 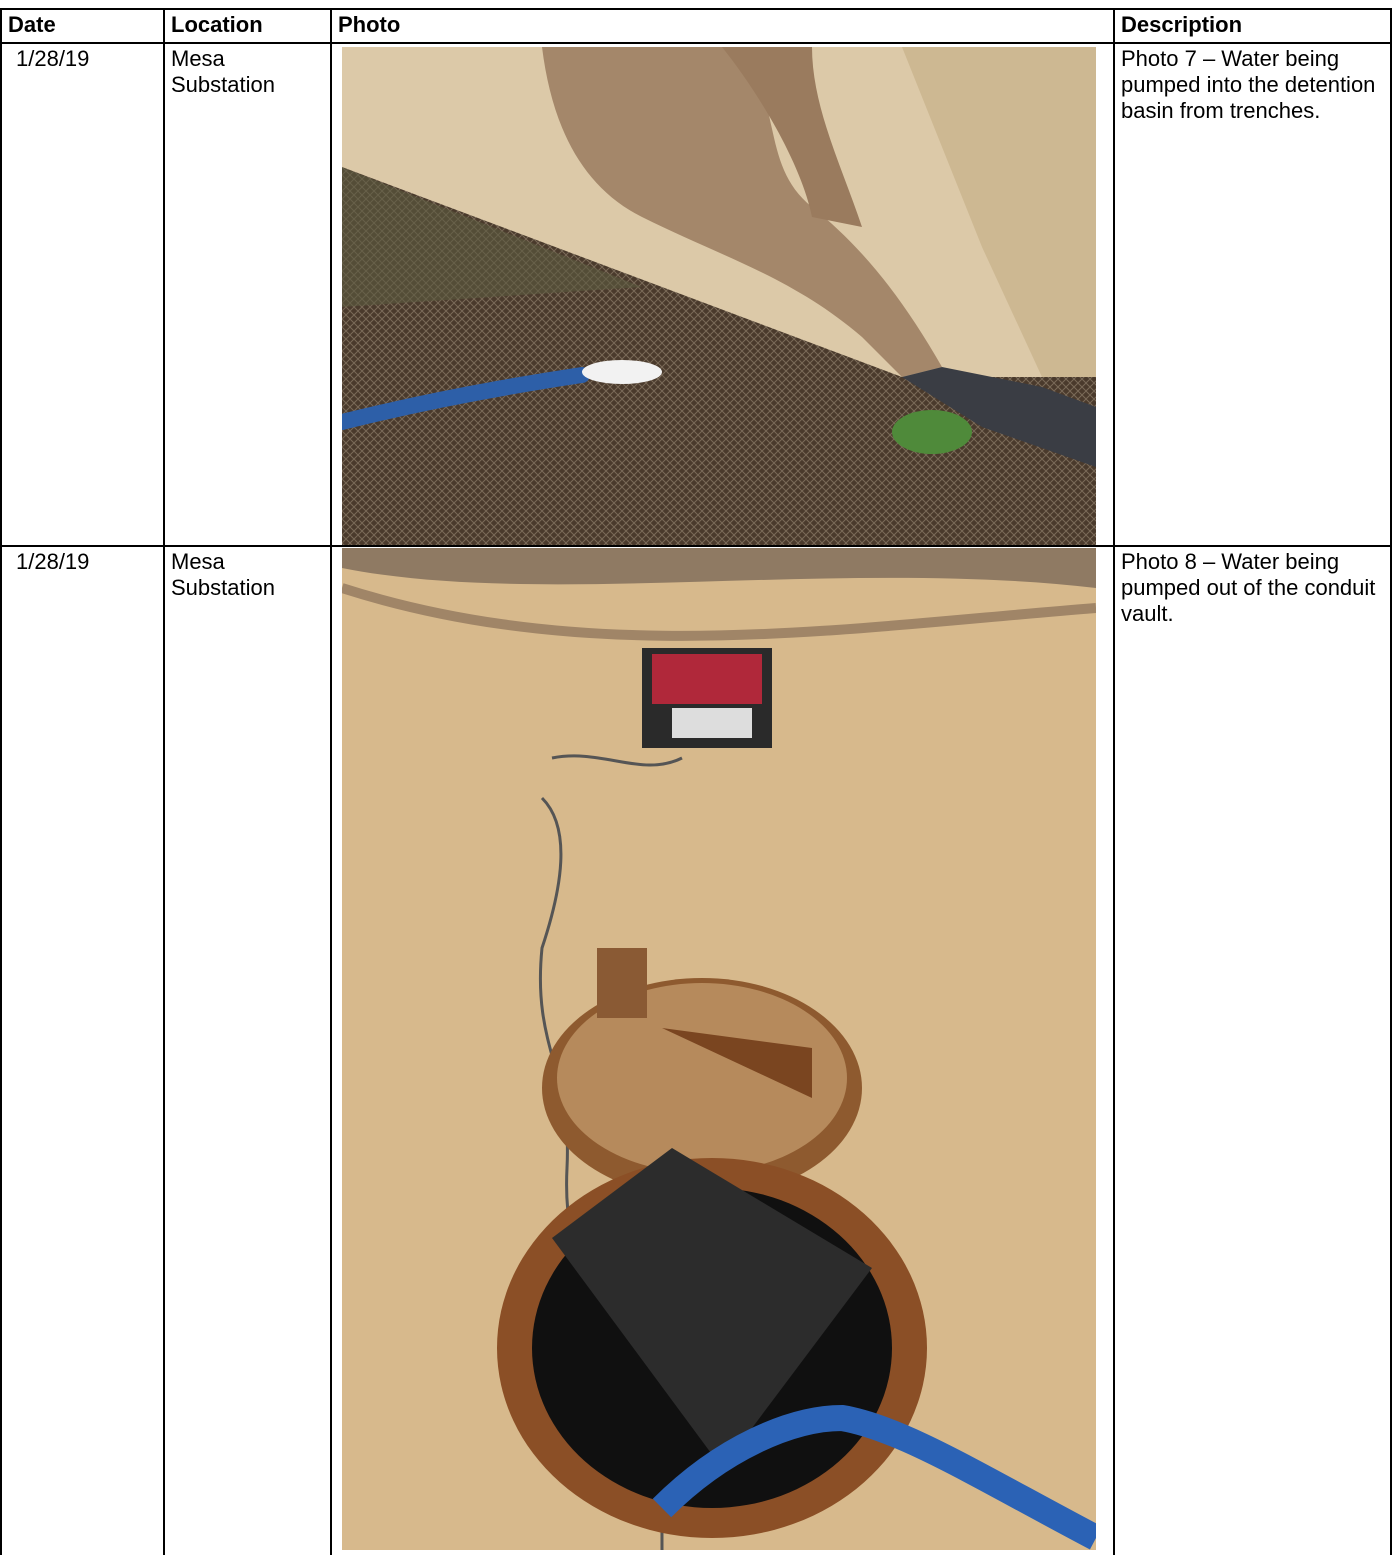 I want to click on header-location: Location, so click(x=247, y=26).